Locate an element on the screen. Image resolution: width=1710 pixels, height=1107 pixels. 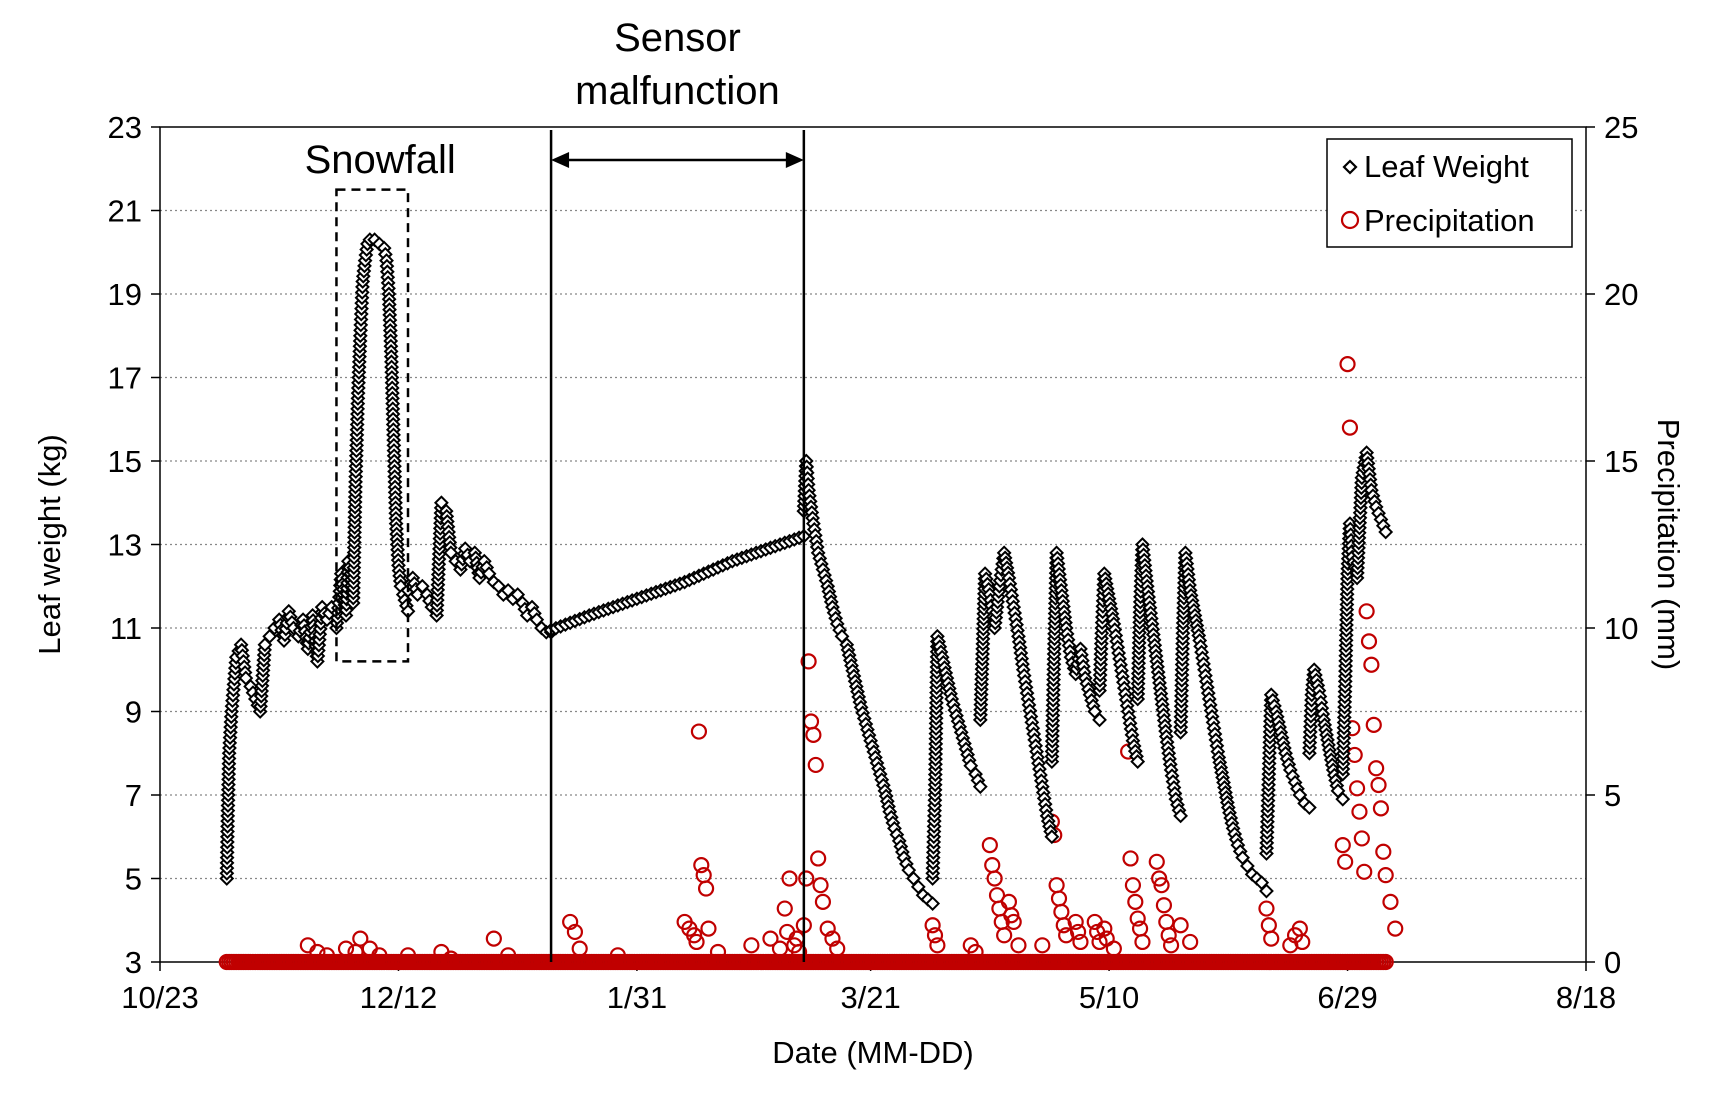
malfunction-label-line2: malfunction is located at coordinates (677, 91).